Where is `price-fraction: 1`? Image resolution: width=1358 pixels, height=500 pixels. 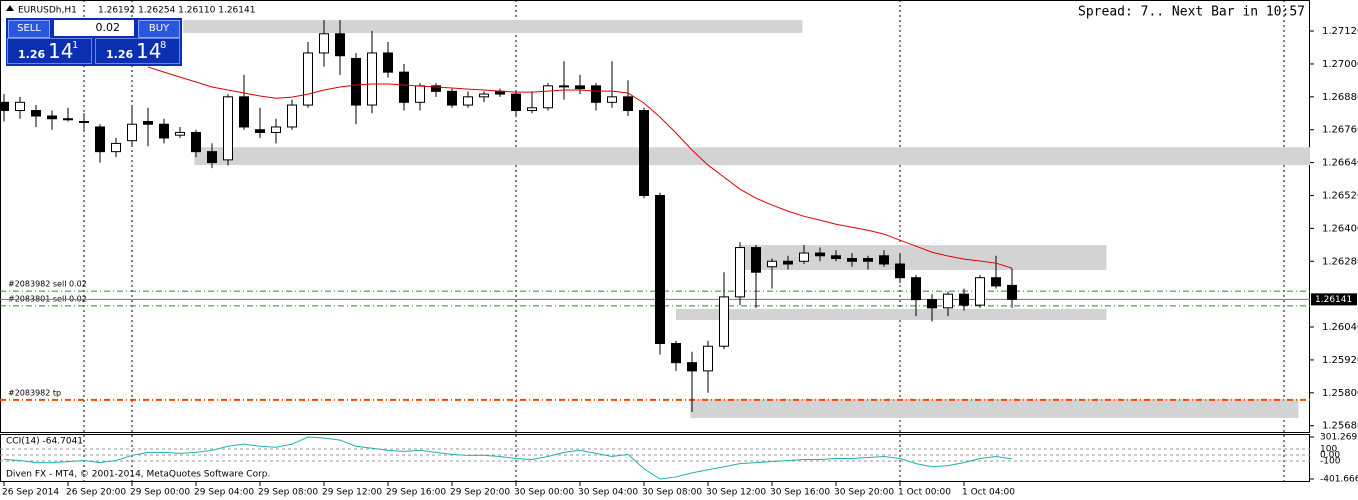
price-fraction: 1 is located at coordinates (75, 45).